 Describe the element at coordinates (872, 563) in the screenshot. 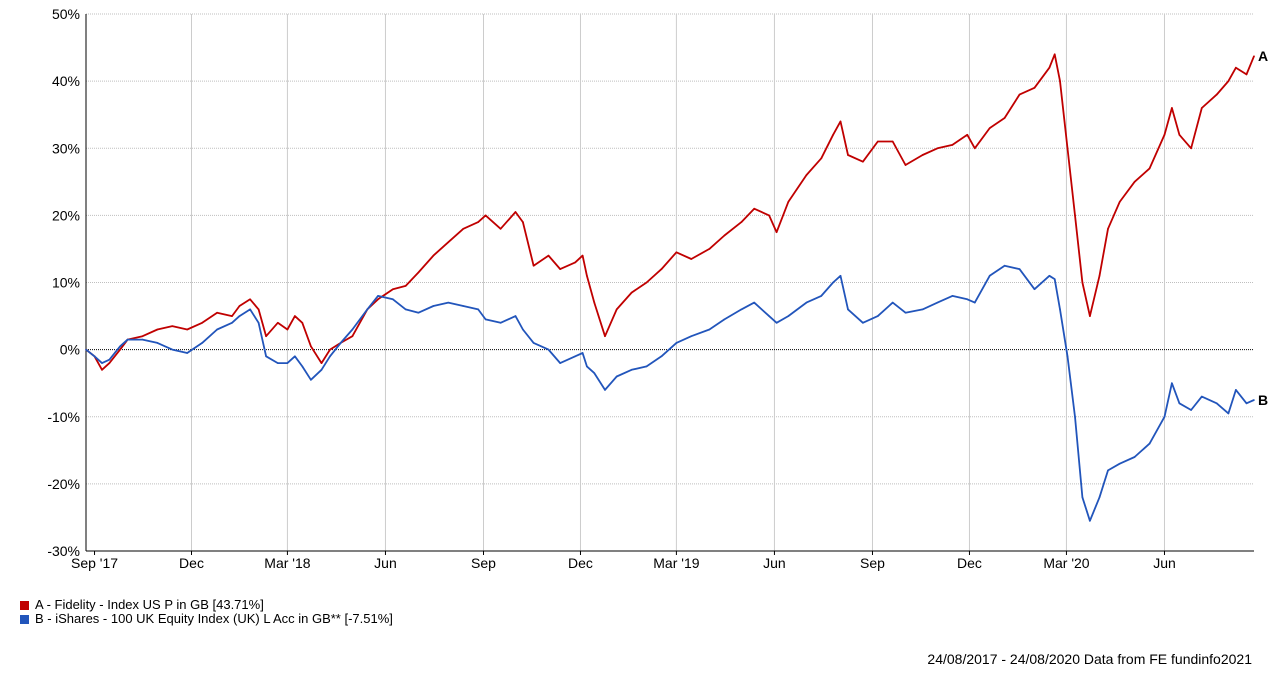

I see `x-tick-label: Sep` at that location.